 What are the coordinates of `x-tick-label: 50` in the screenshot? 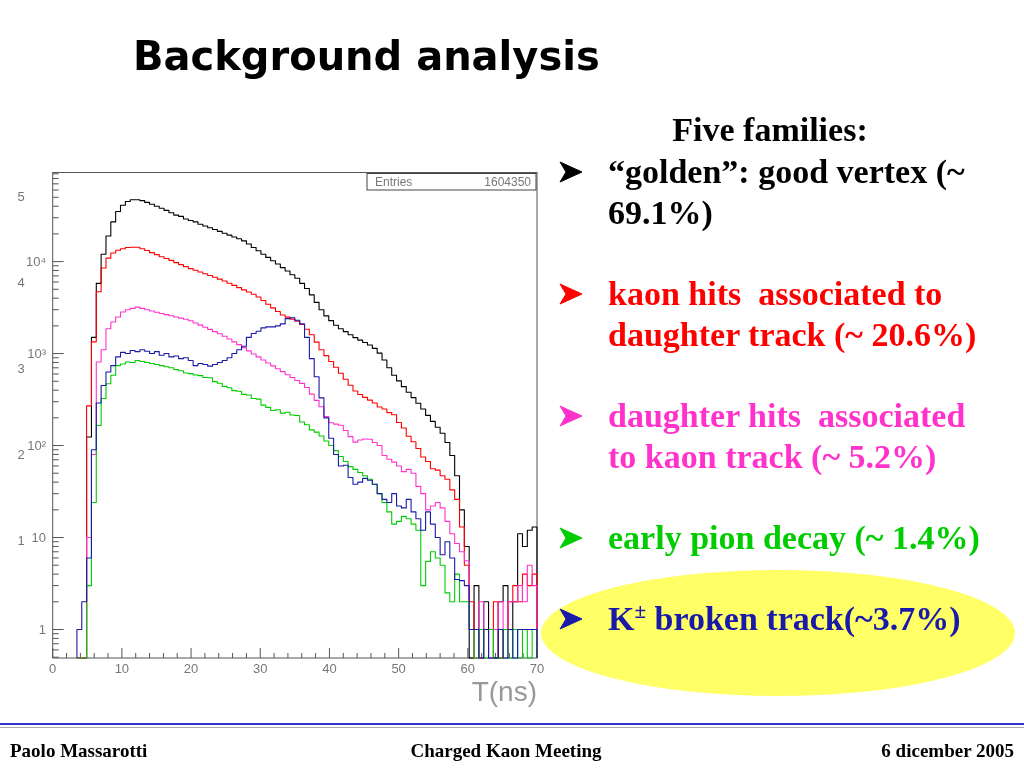 It's located at (398, 668).